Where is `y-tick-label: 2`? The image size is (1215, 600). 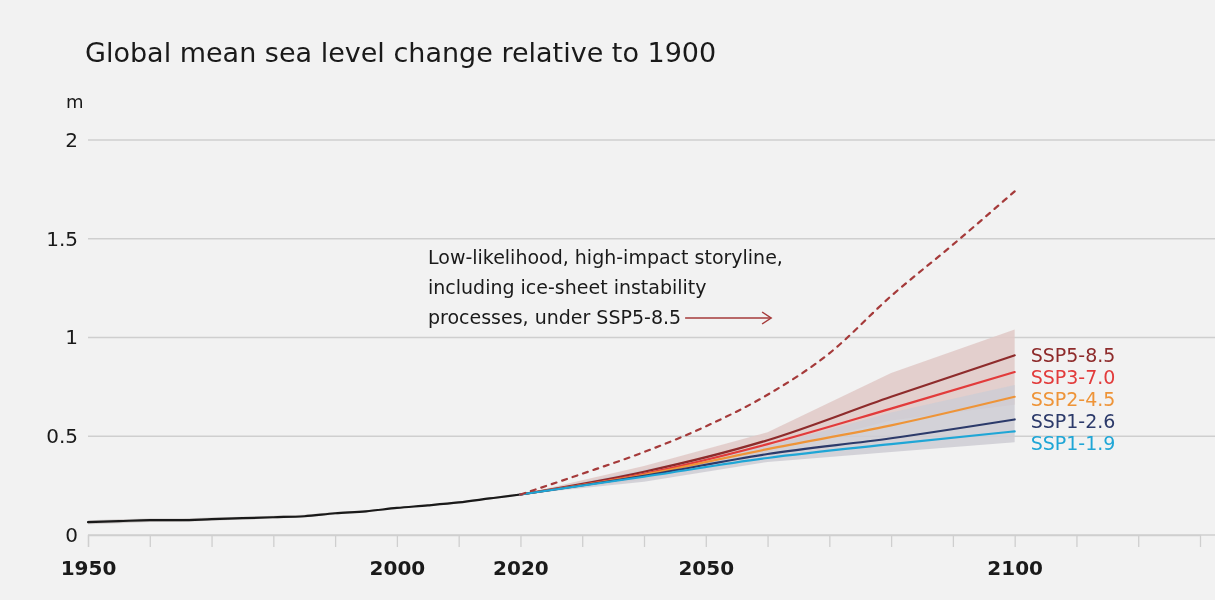 y-tick-label: 2 is located at coordinates (71, 139).